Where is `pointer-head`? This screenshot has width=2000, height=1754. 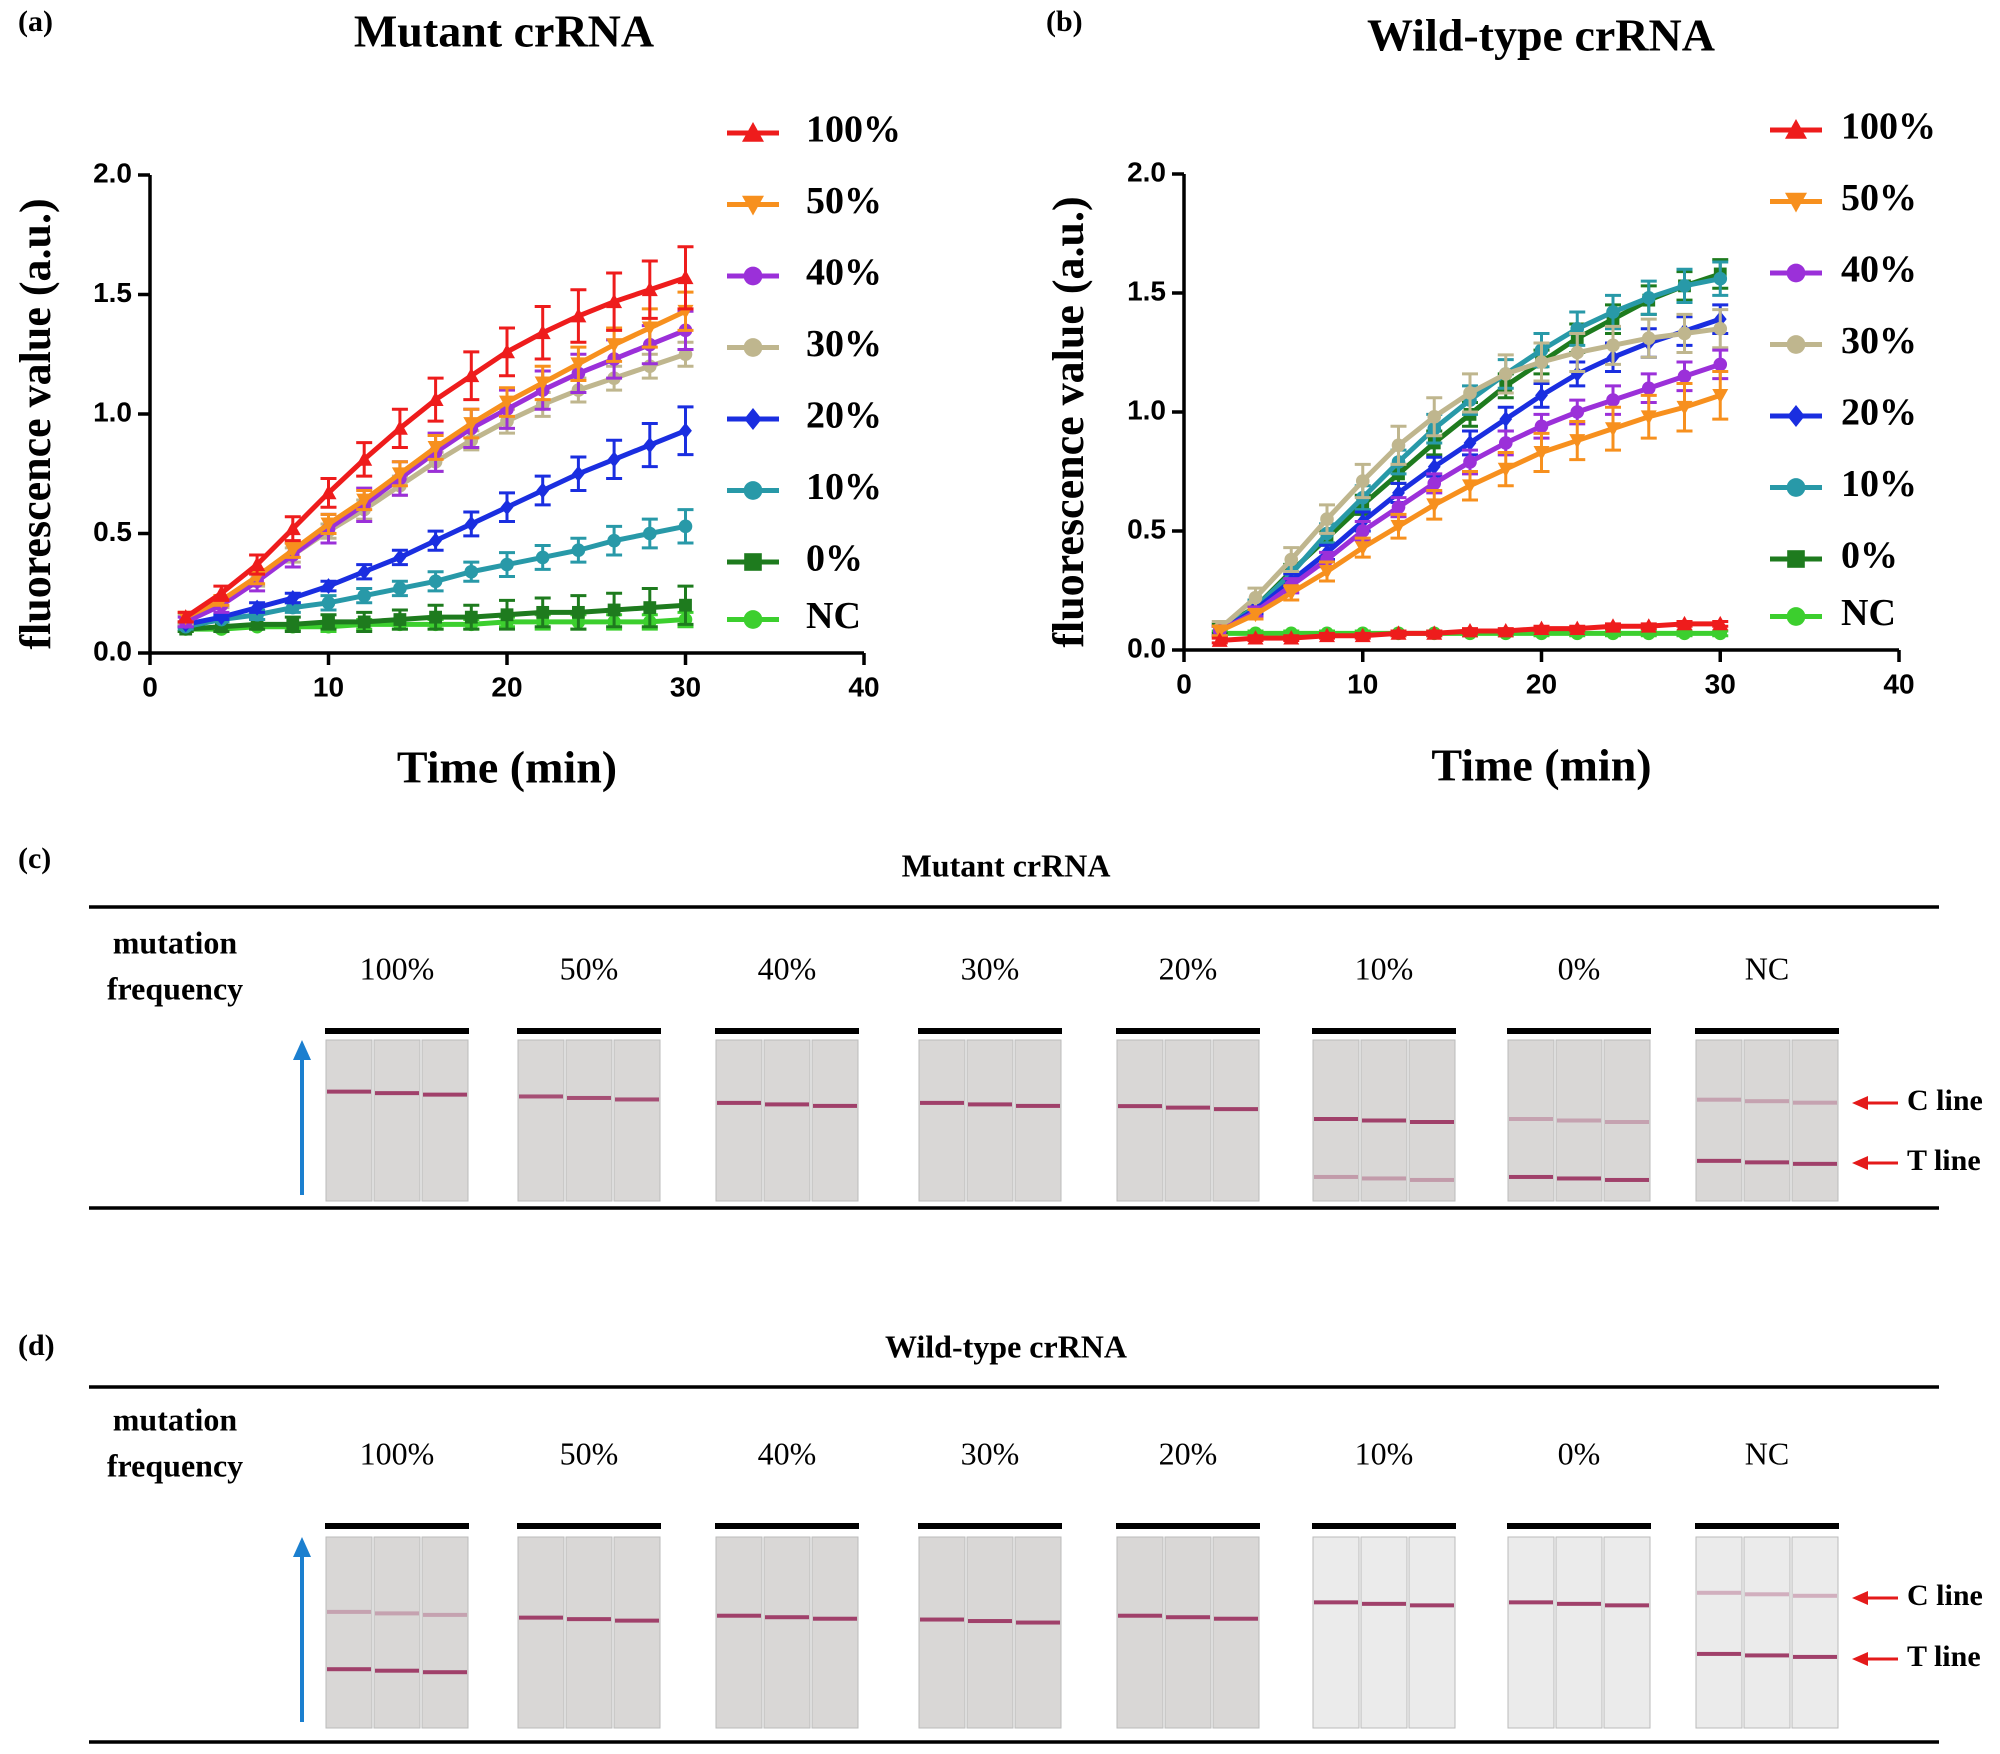 pointer-head is located at coordinates (1860, 1163).